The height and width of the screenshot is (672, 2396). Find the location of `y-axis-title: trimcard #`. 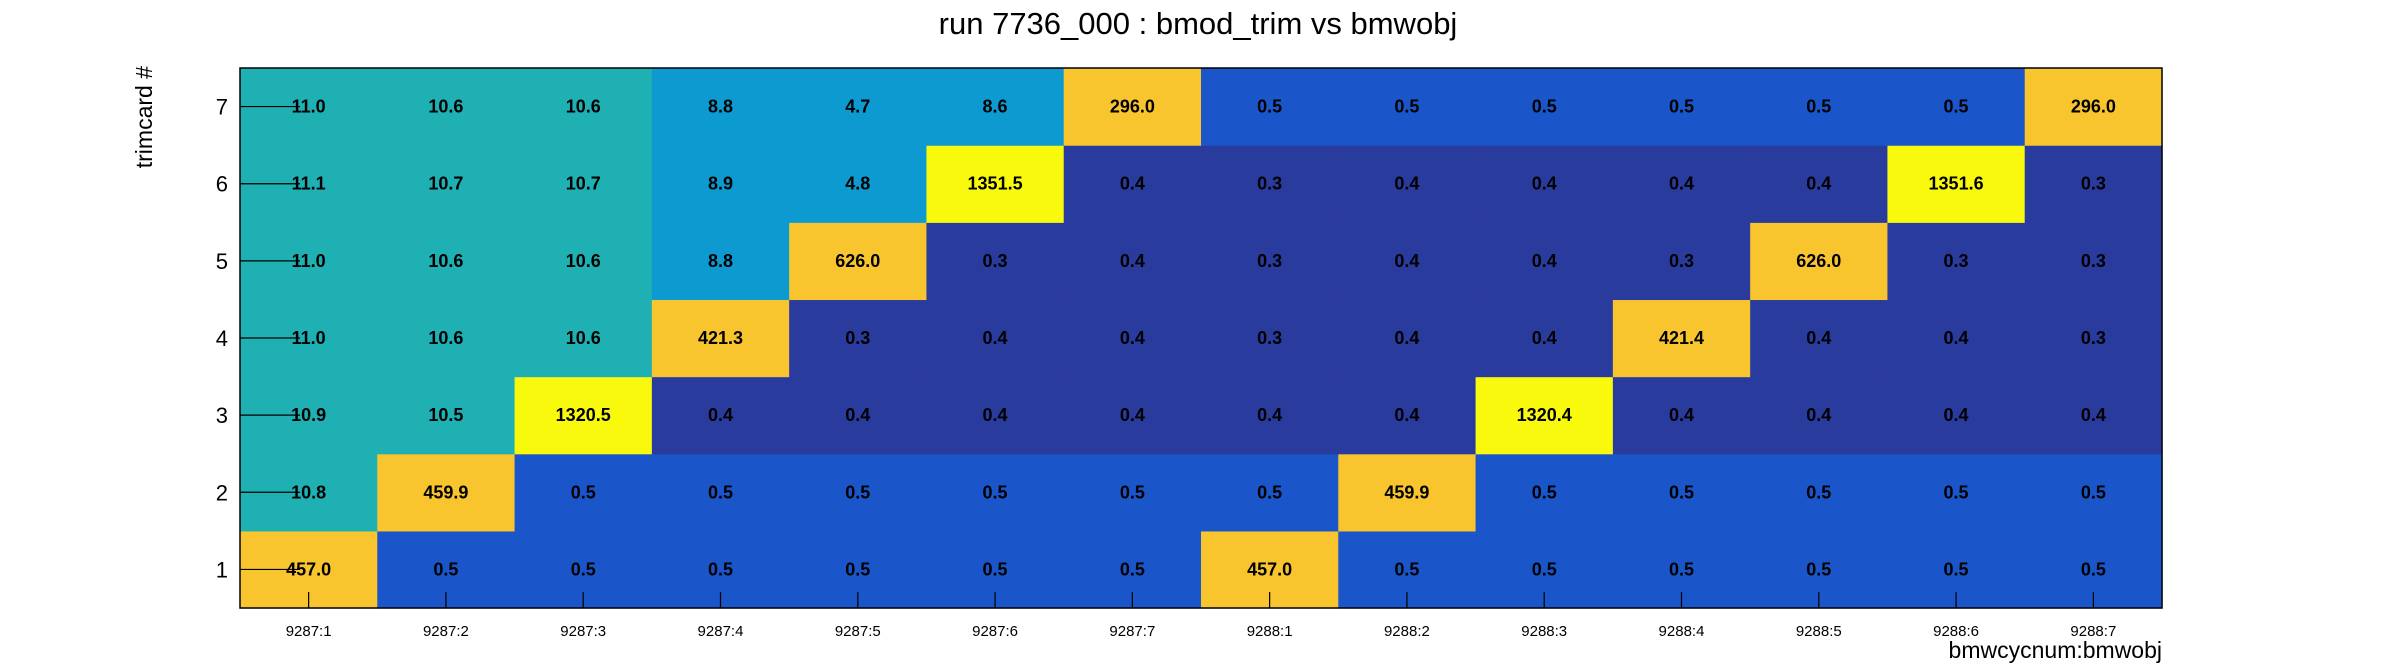

y-axis-title: trimcard # is located at coordinates (144, 117).